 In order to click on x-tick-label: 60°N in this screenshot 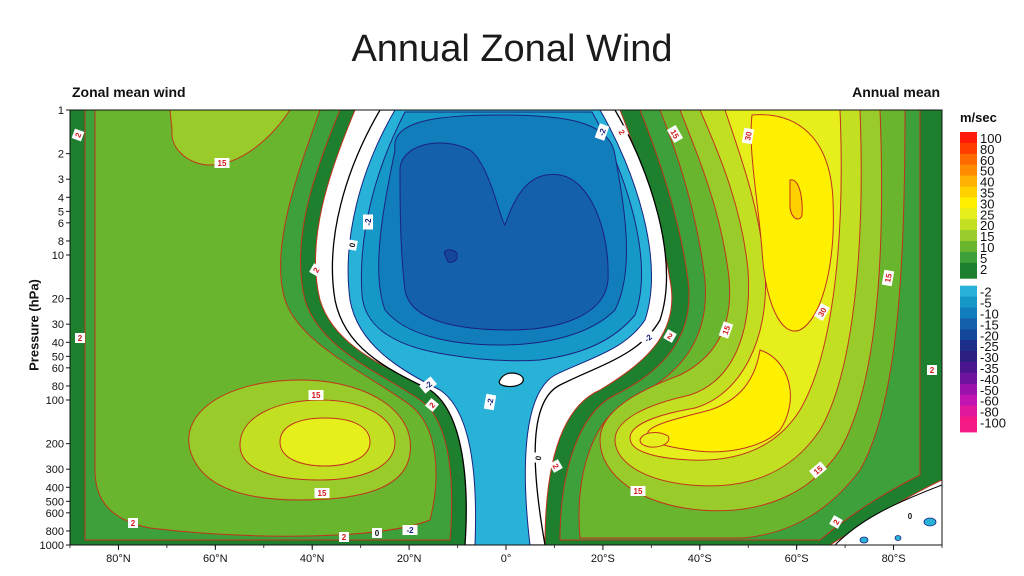, I will do `click(215, 559)`.